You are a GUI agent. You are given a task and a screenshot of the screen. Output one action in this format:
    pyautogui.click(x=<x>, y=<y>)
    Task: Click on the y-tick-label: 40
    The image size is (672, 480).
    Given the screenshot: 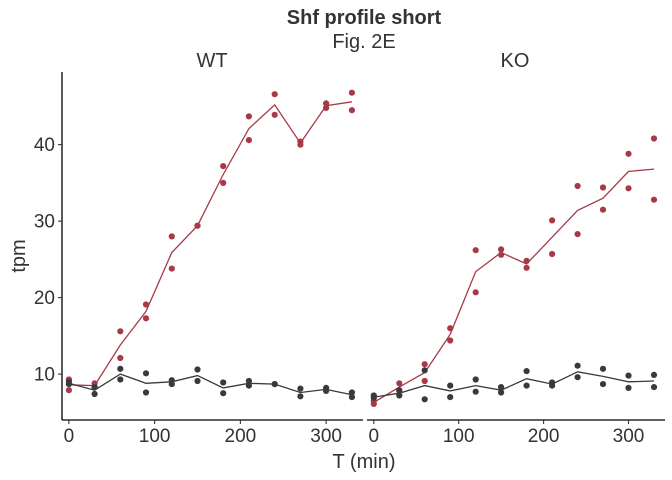 What is the action you would take?
    pyautogui.click(x=44, y=145)
    